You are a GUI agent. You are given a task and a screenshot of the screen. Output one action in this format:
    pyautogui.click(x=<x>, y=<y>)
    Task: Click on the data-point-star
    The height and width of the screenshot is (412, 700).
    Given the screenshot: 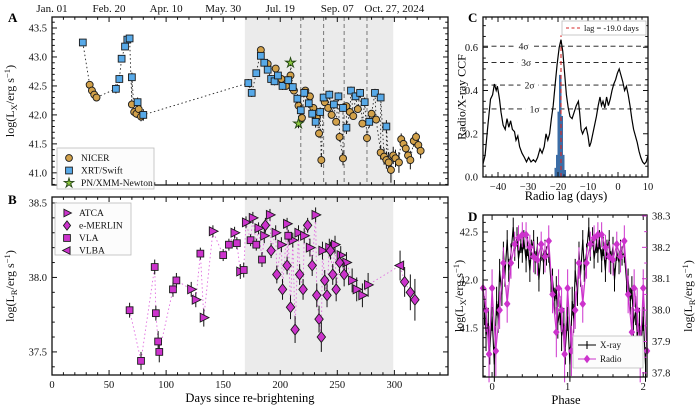 What is the action you would take?
    pyautogui.click(x=298, y=123)
    